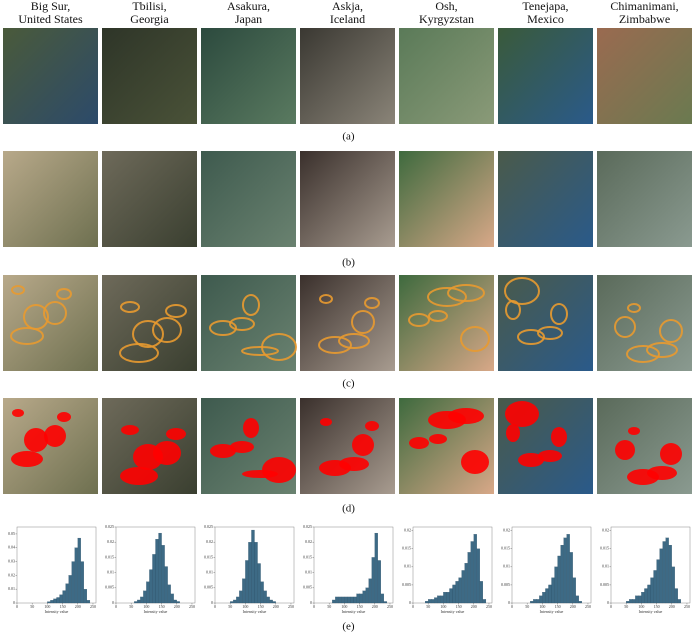 The height and width of the screenshot is (632, 697). What do you see at coordinates (604, 548) in the screenshot?
I see `y-tick-label: 0.015` at bounding box center [604, 548].